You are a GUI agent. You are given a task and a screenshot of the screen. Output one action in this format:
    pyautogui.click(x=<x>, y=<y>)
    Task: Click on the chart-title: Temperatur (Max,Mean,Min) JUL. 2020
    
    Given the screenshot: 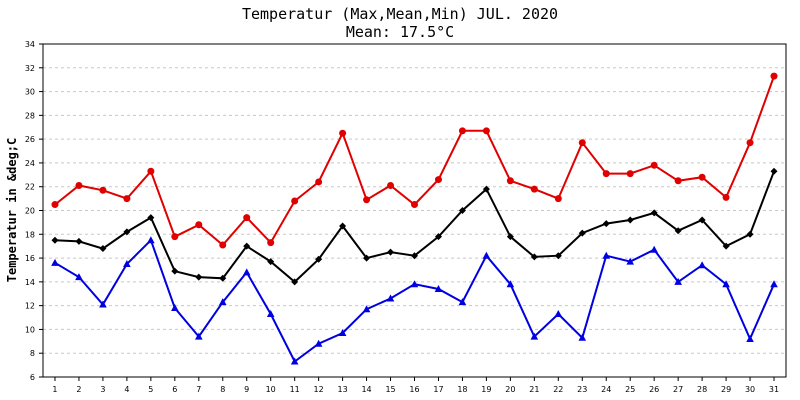 What is the action you would take?
    pyautogui.click(x=400, y=14)
    